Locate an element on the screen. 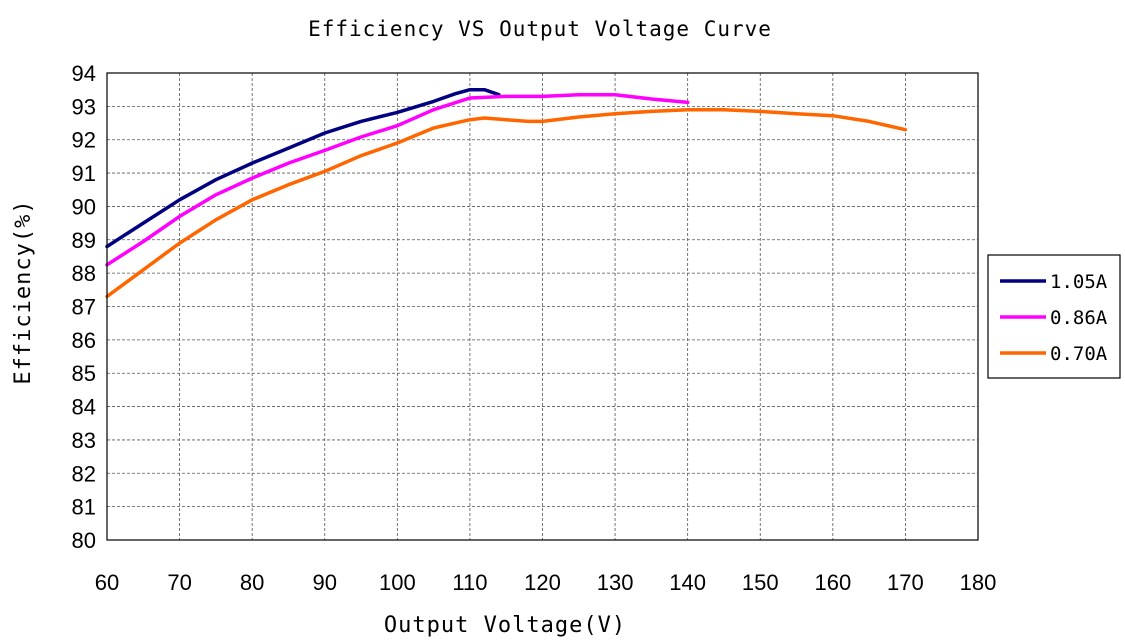 The height and width of the screenshot is (641, 1125). x-tick-label: 60 is located at coordinates (107, 582).